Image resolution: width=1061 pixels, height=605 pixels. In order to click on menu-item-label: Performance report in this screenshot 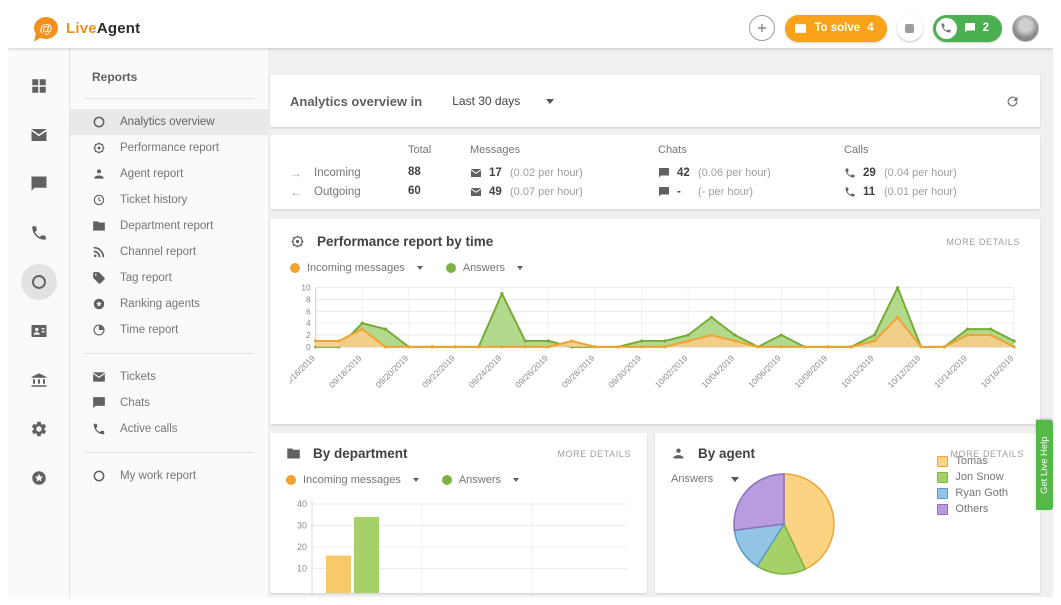, I will do `click(170, 148)`.